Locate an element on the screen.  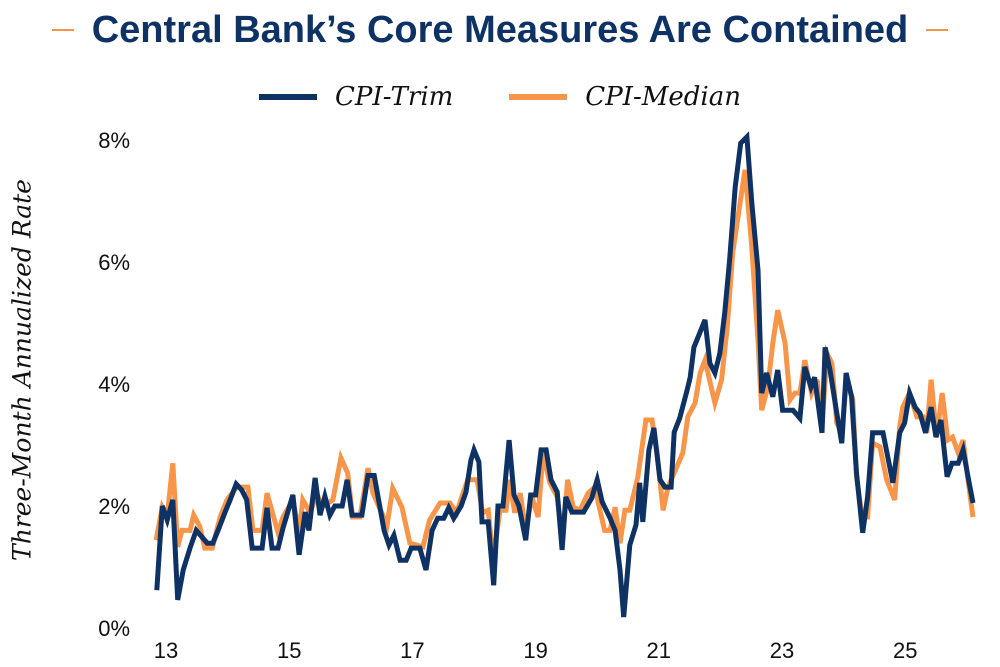
x-tick-label: 15 is located at coordinates (289, 650).